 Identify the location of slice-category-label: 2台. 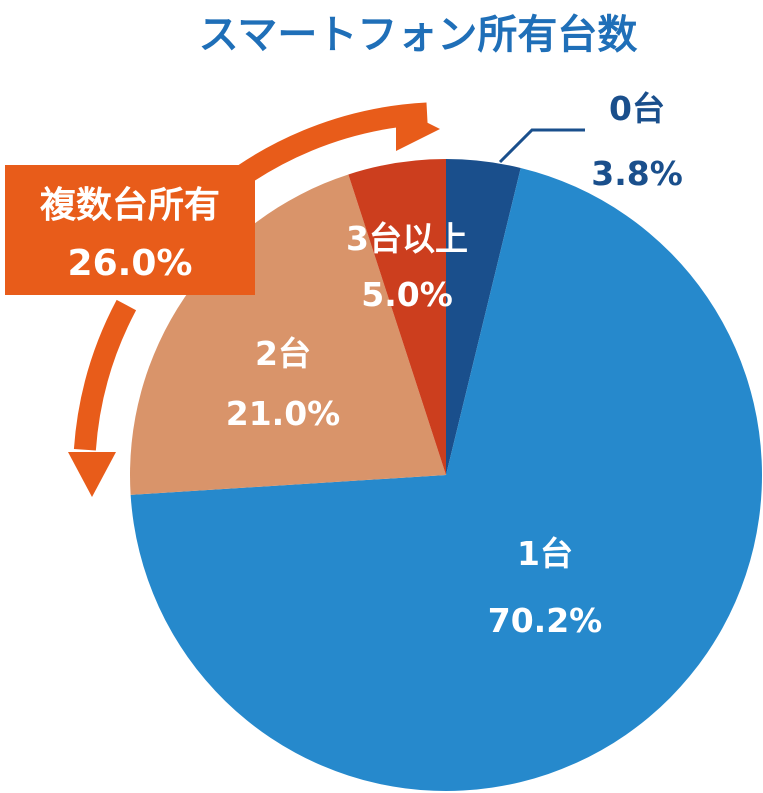
(283, 353).